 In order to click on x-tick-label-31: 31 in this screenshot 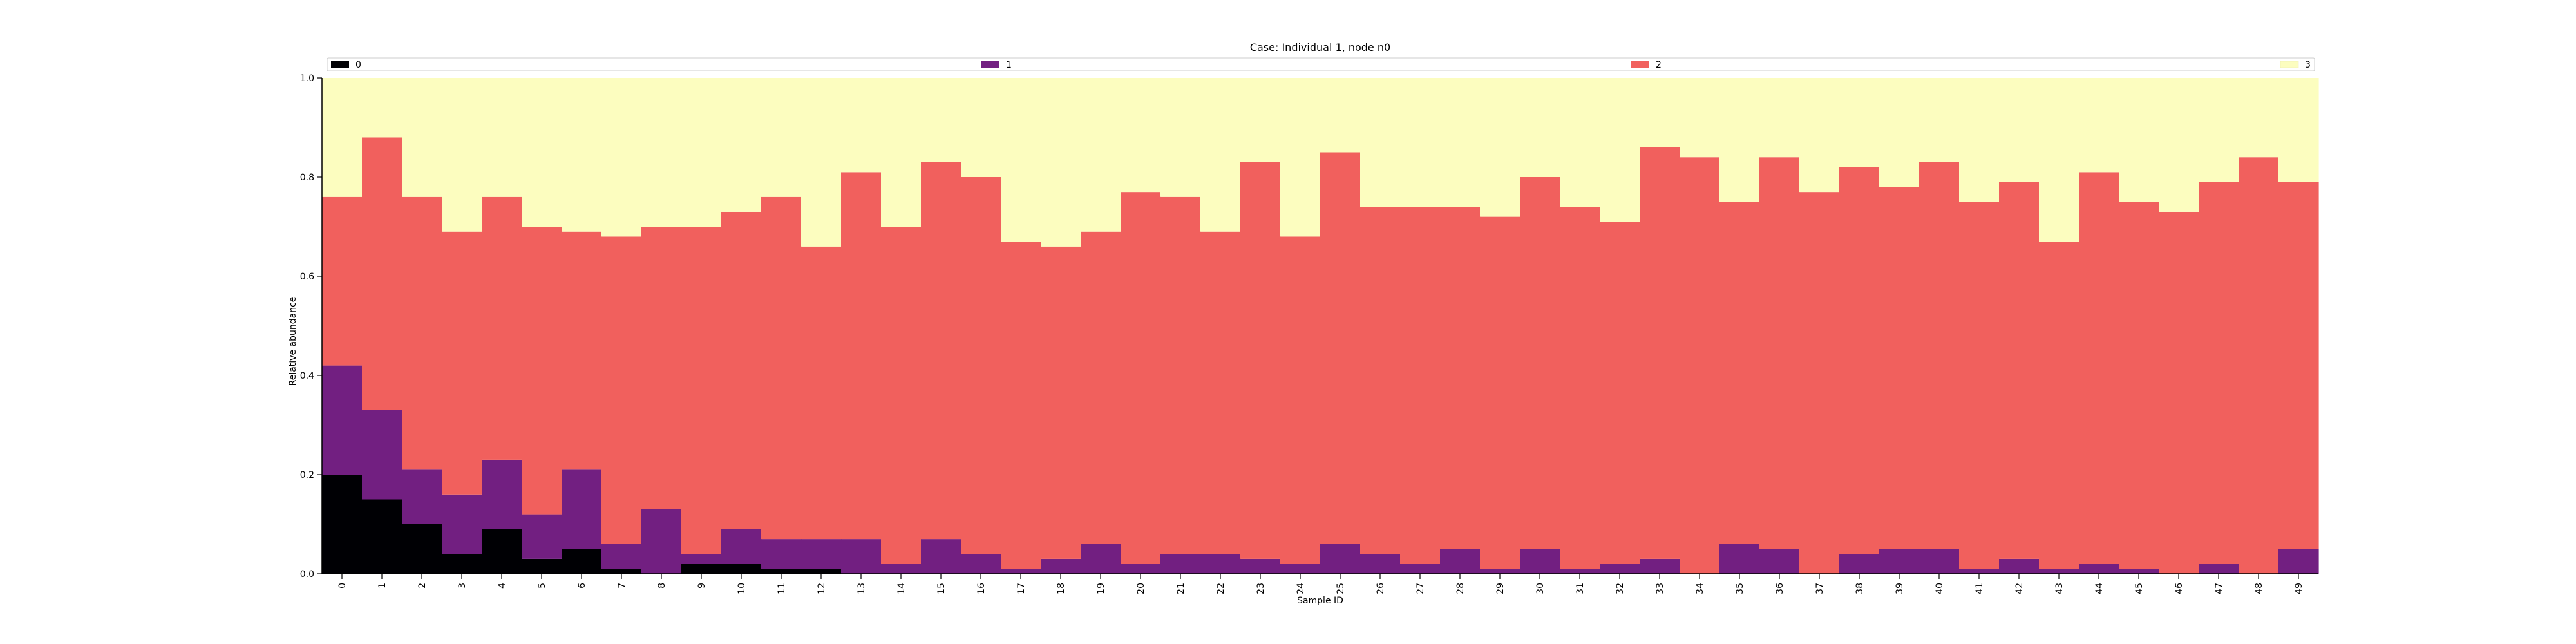, I will do `click(1580, 588)`.